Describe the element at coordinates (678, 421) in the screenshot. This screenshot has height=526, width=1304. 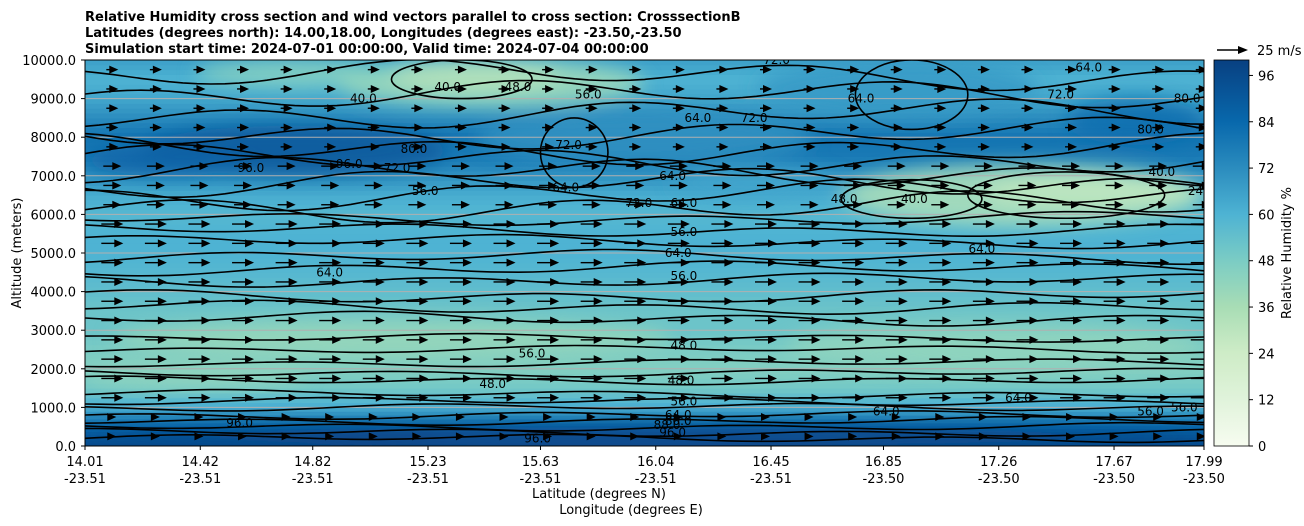
I see `contour-label: 80.0` at that location.